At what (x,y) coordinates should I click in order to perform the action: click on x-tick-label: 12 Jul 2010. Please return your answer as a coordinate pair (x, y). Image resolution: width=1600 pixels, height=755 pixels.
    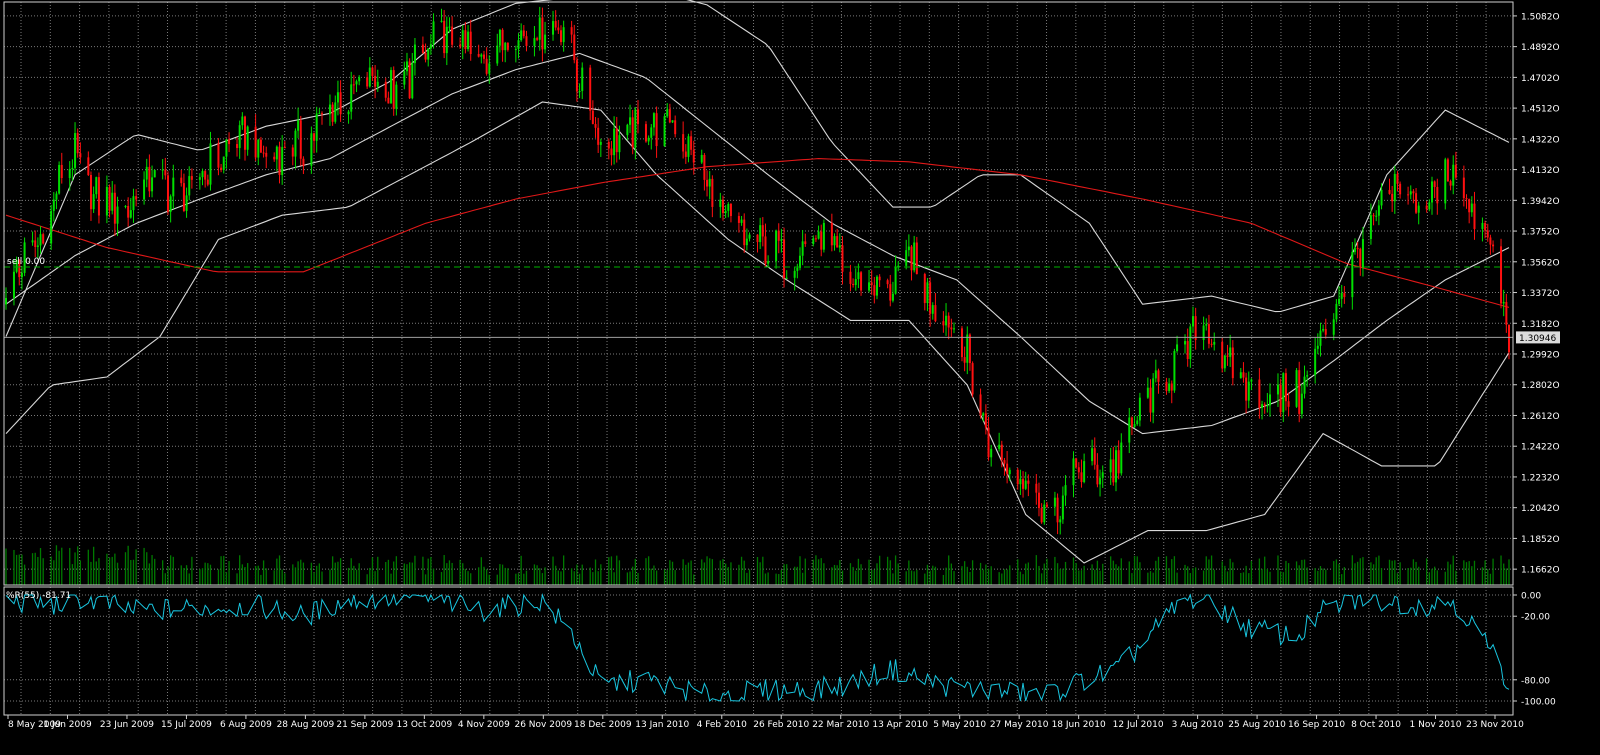
    Looking at the image, I should click on (1138, 725).